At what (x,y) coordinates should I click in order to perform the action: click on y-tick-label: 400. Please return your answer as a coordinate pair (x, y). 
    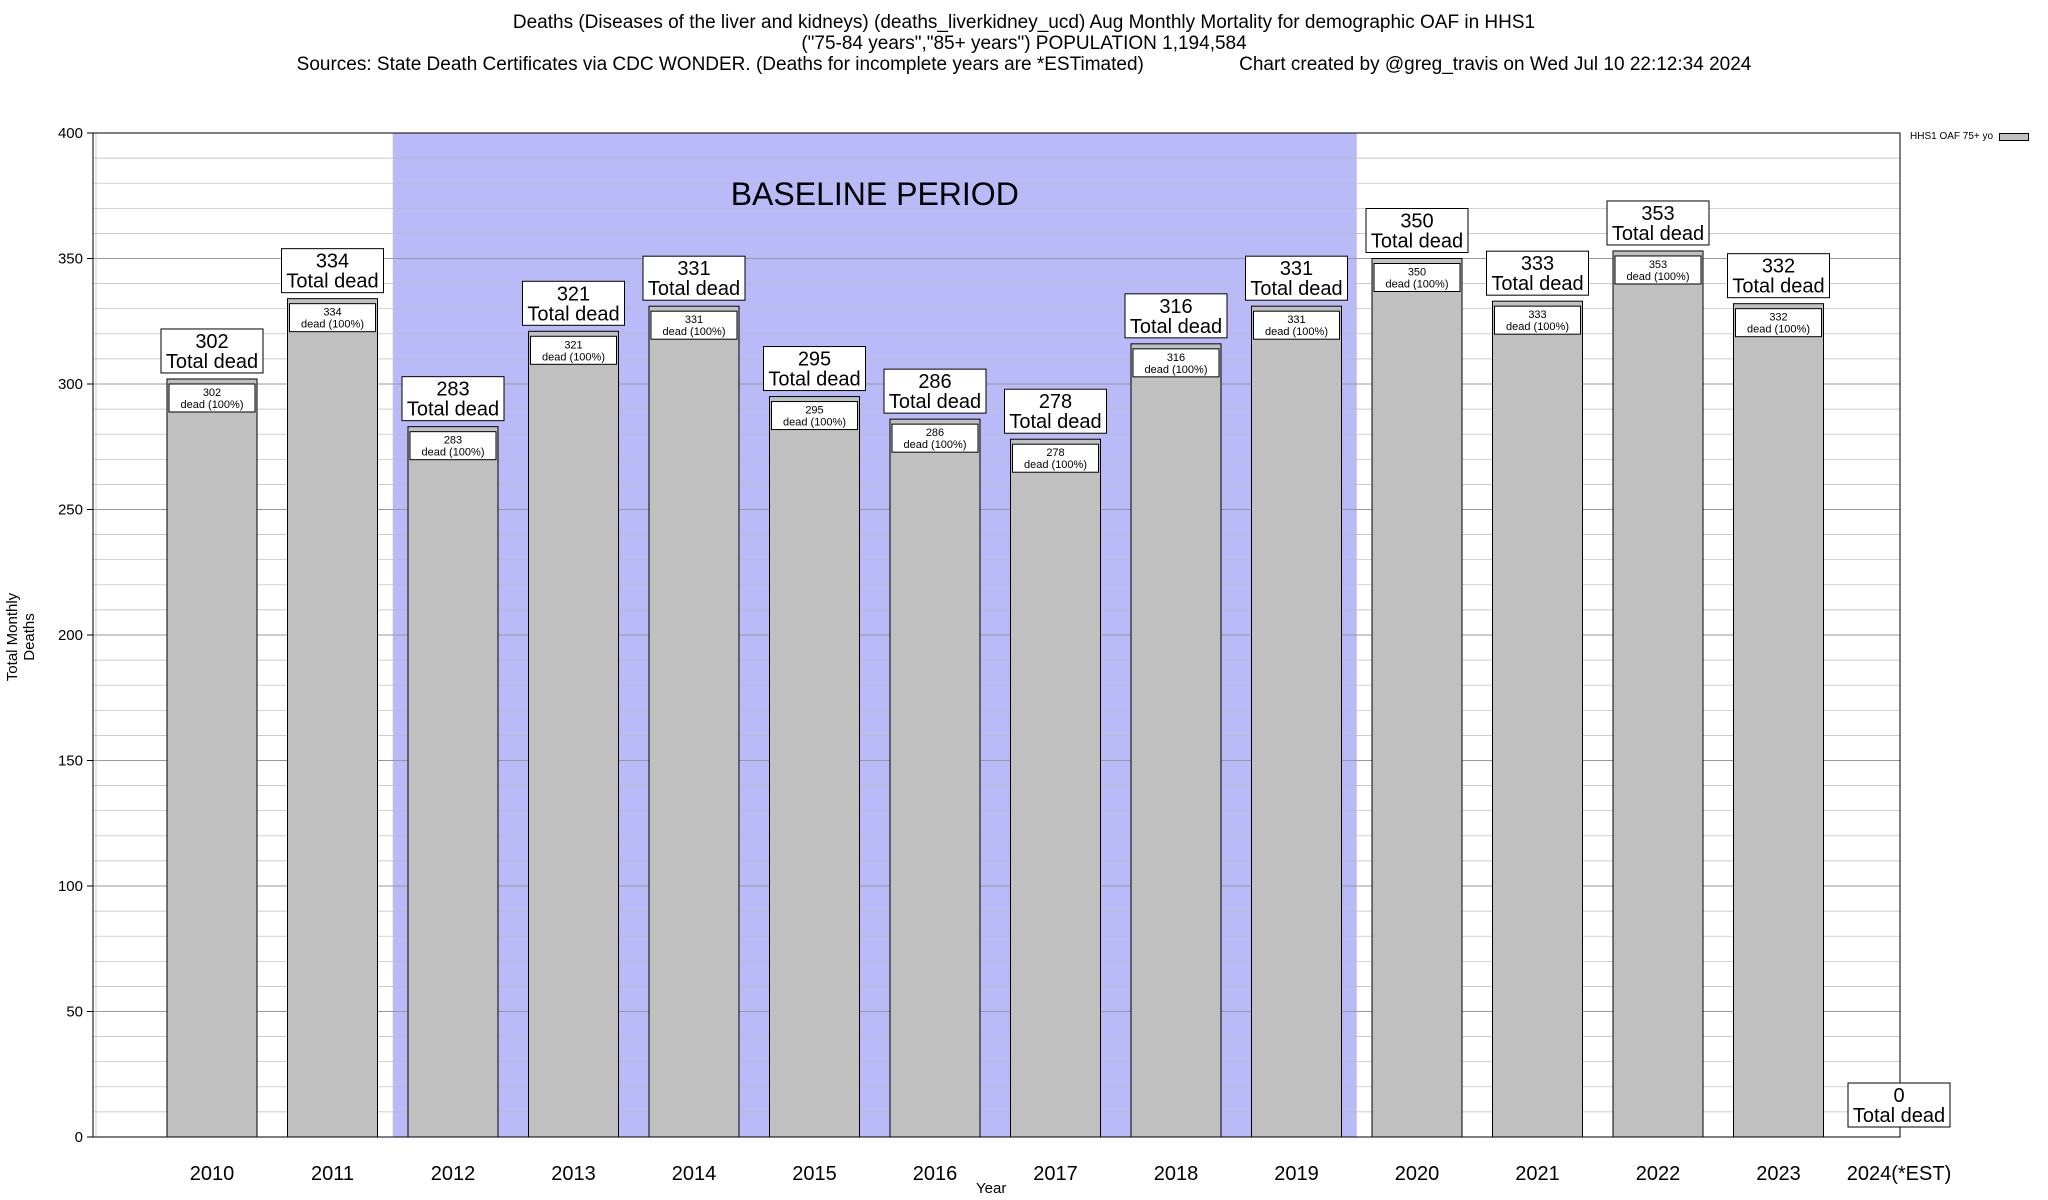
    Looking at the image, I should click on (70, 133).